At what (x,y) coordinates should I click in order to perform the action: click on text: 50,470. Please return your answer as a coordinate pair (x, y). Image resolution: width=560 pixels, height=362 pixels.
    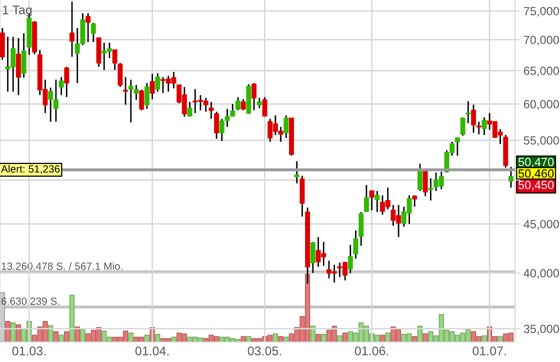
    Looking at the image, I should click on (536, 163).